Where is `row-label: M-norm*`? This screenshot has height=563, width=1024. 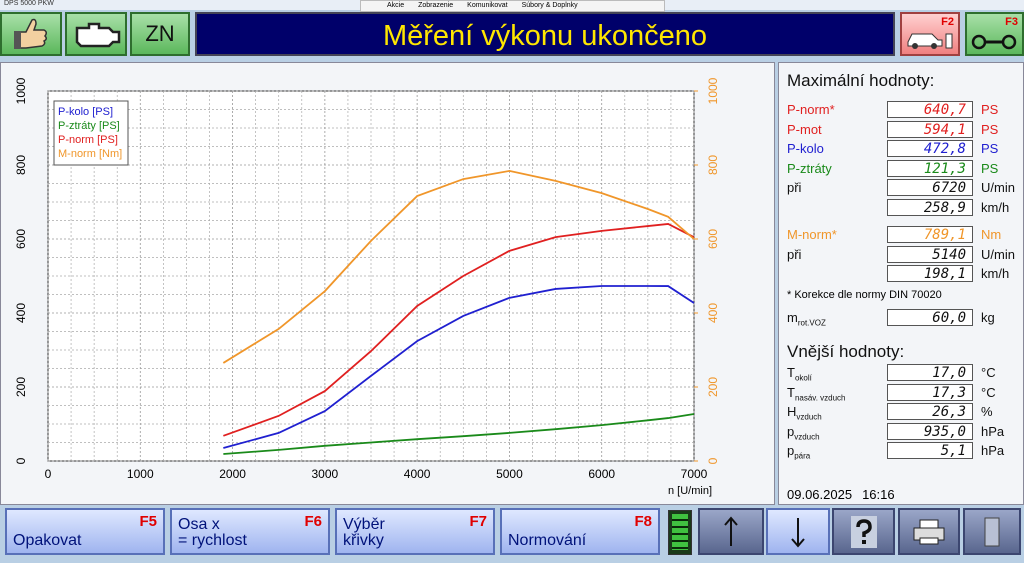
row-label: M-norm* is located at coordinates (812, 234).